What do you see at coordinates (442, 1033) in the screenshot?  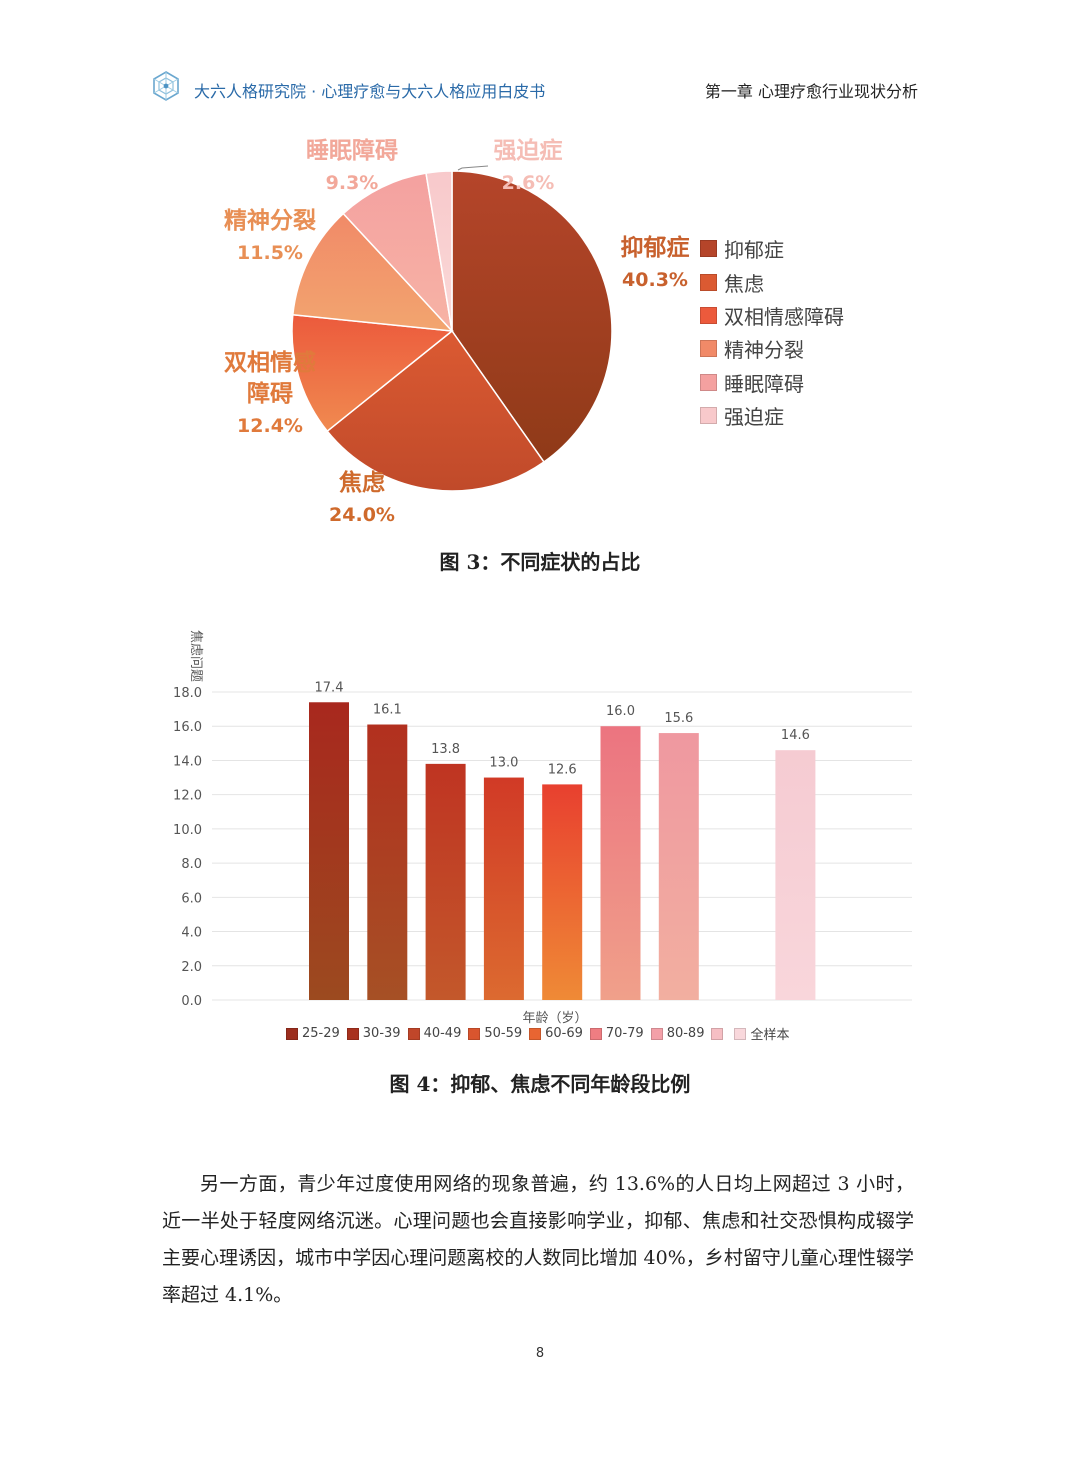 I see `legend-label: 40-49` at bounding box center [442, 1033].